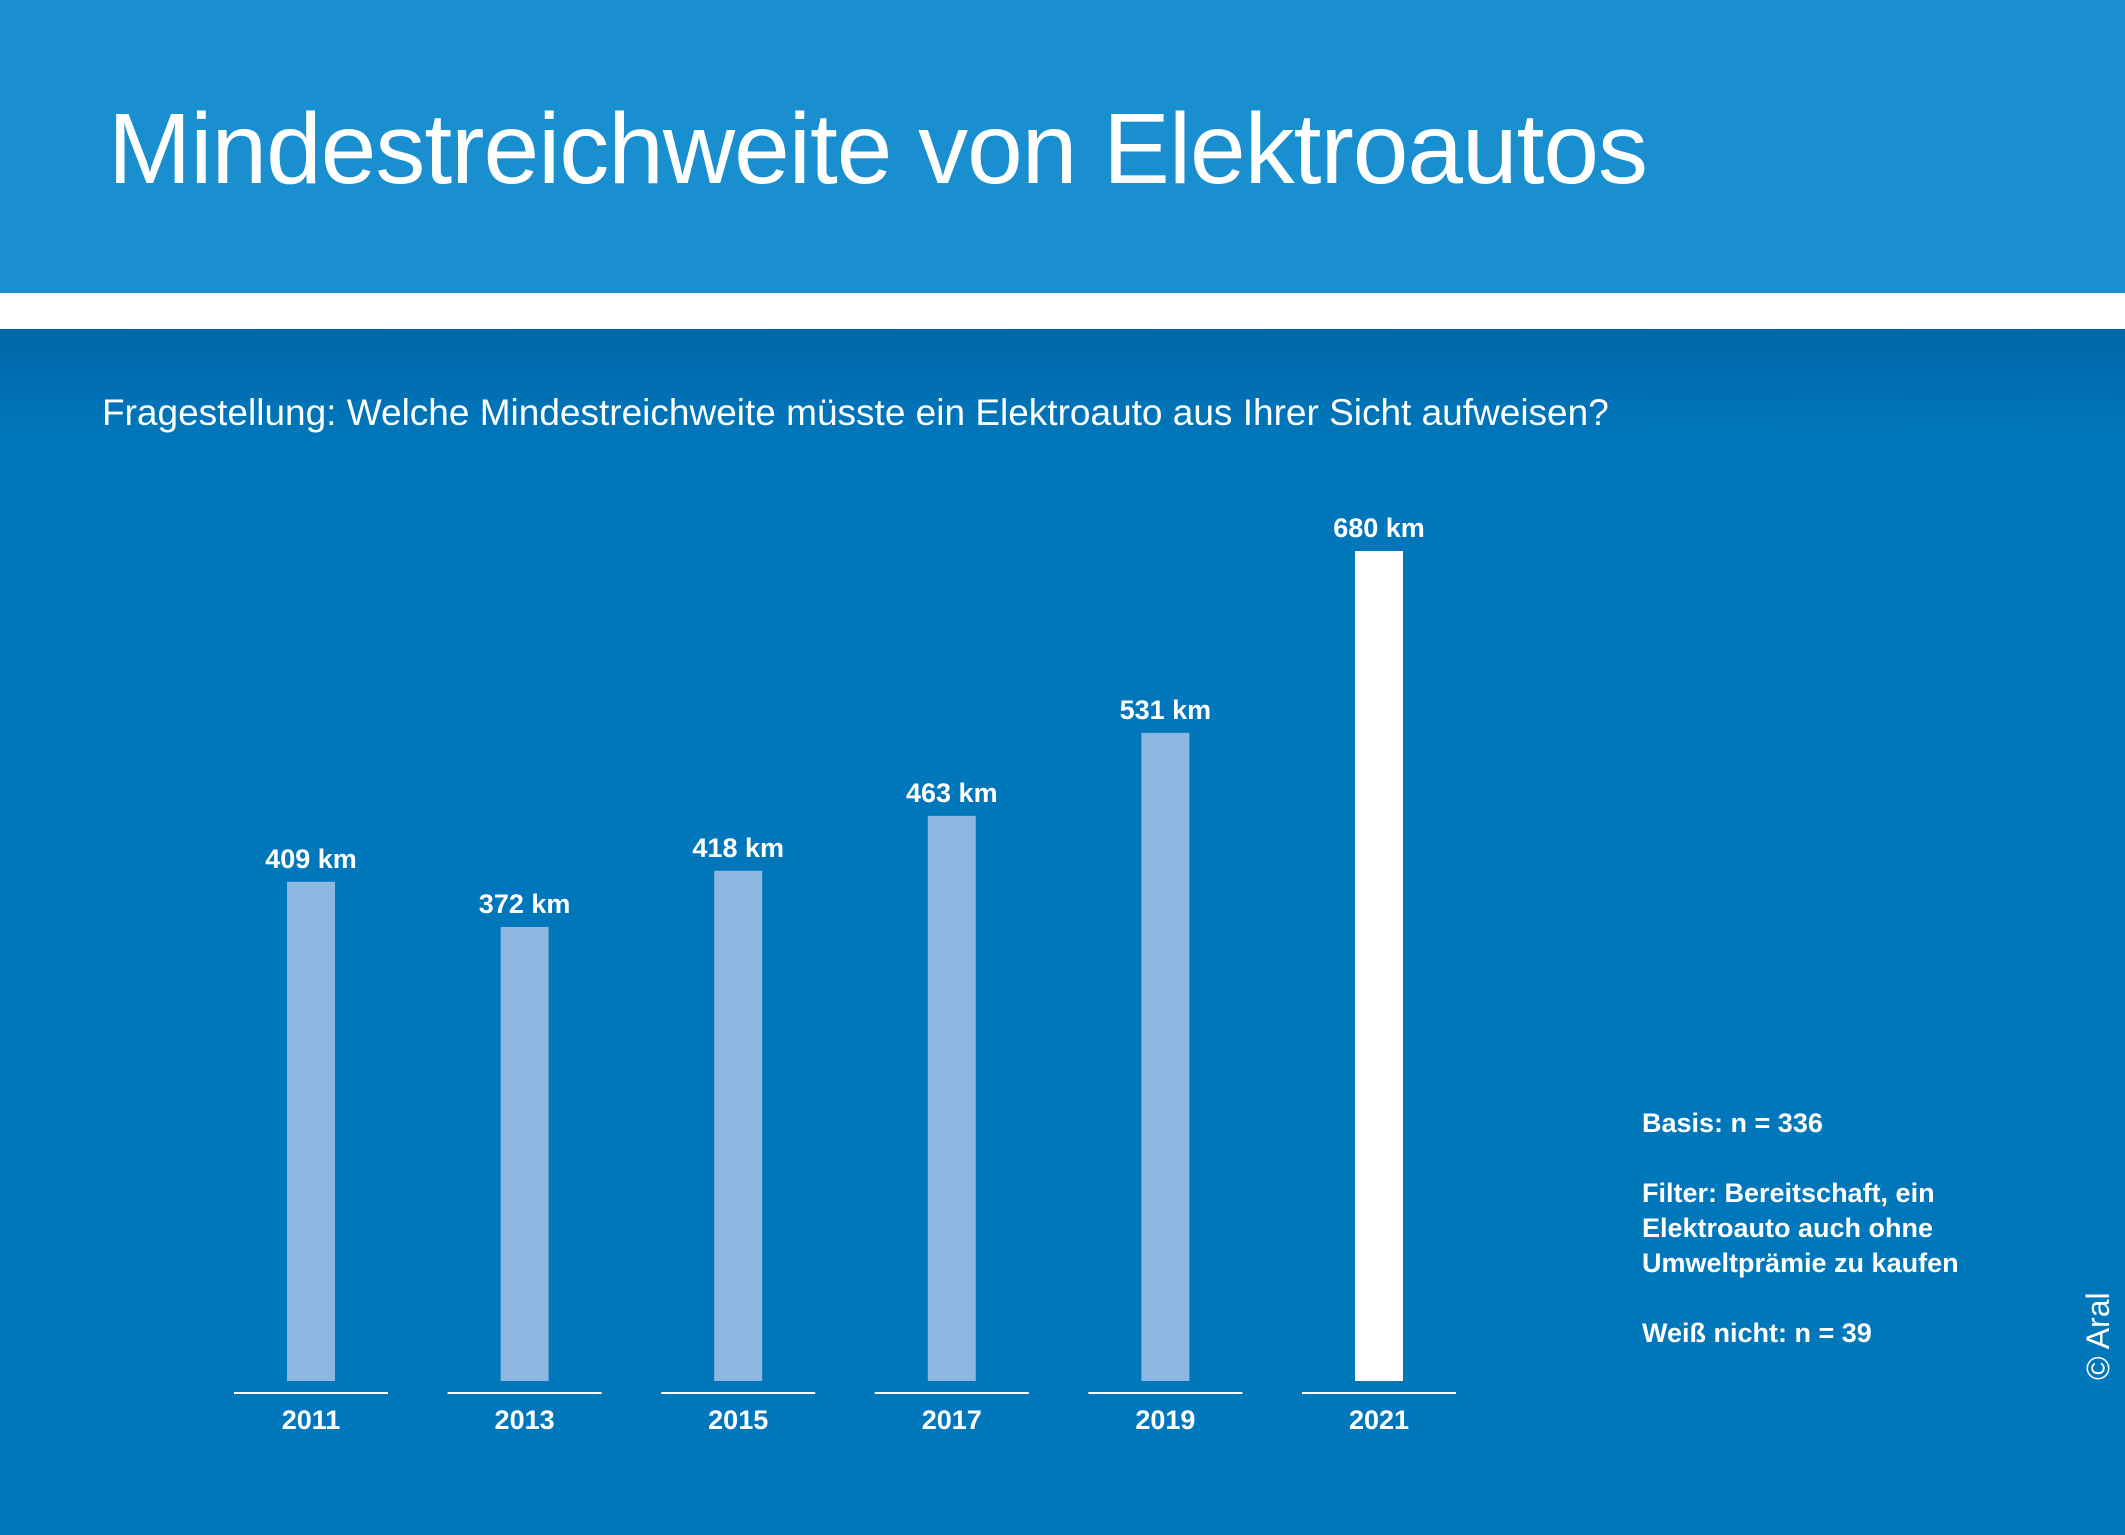 The image size is (2125, 1535). What do you see at coordinates (2098, 1336) in the screenshot?
I see `copyright-text: © Aral` at bounding box center [2098, 1336].